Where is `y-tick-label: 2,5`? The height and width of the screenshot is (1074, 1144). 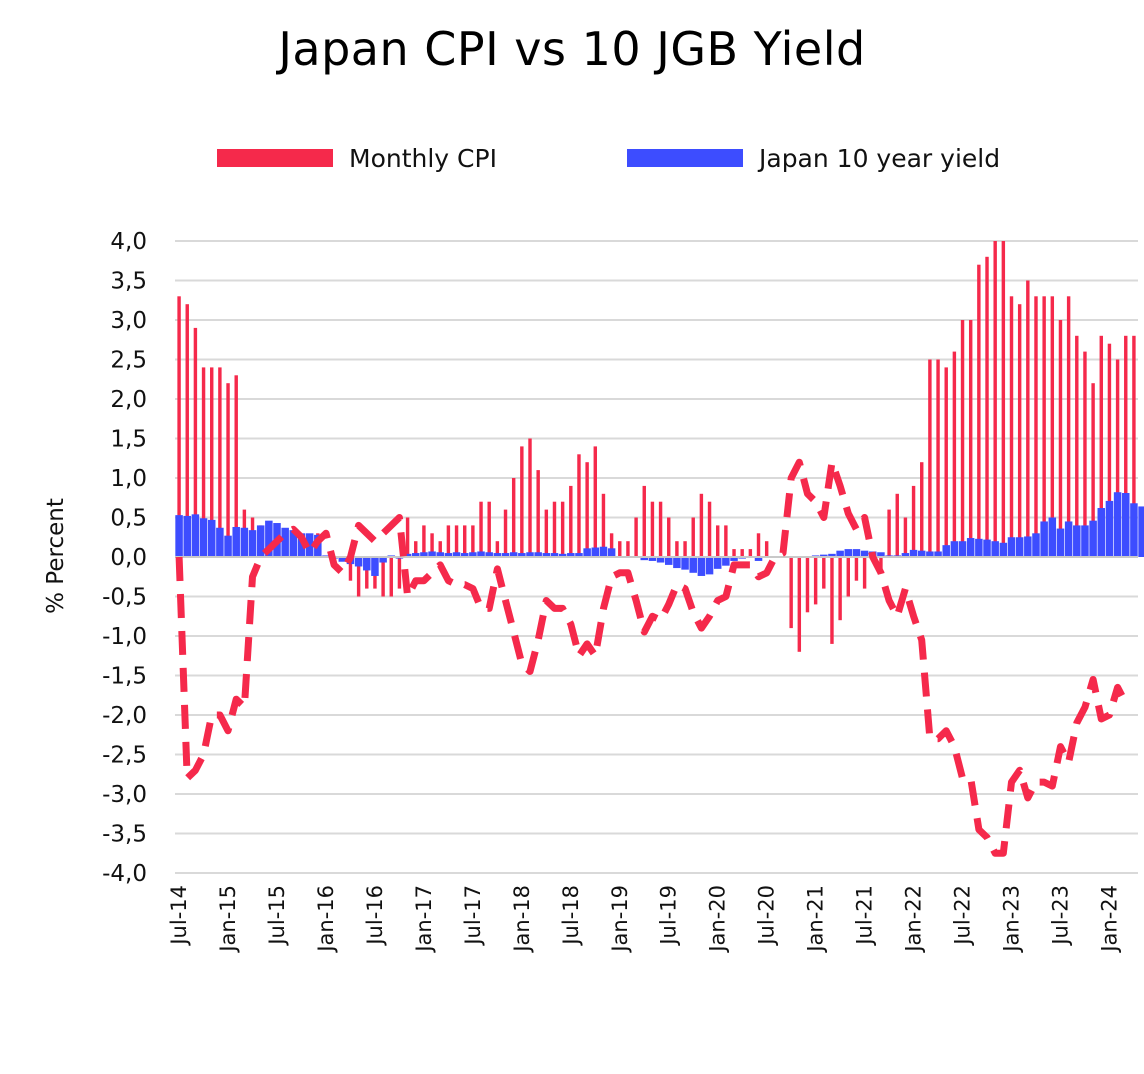
y-tick-label: 2,5 is located at coordinates (128, 361).